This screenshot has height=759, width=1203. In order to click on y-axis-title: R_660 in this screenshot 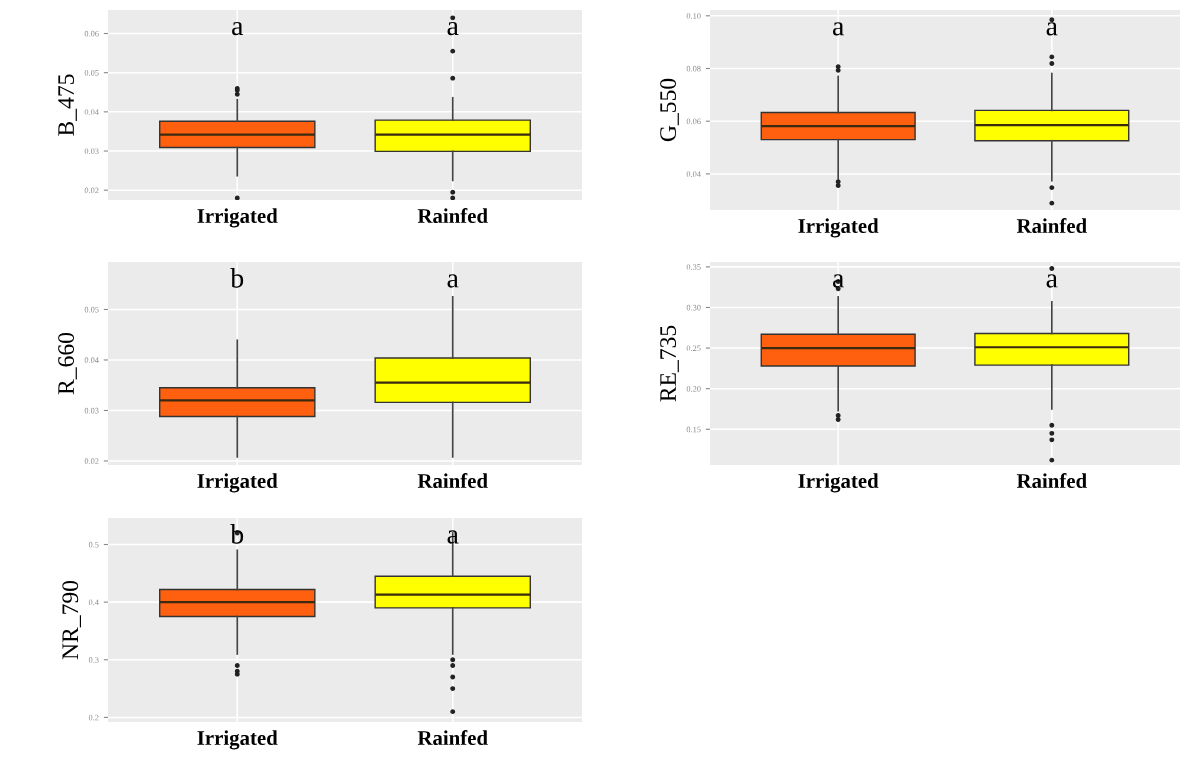, I will do `click(67, 363)`.